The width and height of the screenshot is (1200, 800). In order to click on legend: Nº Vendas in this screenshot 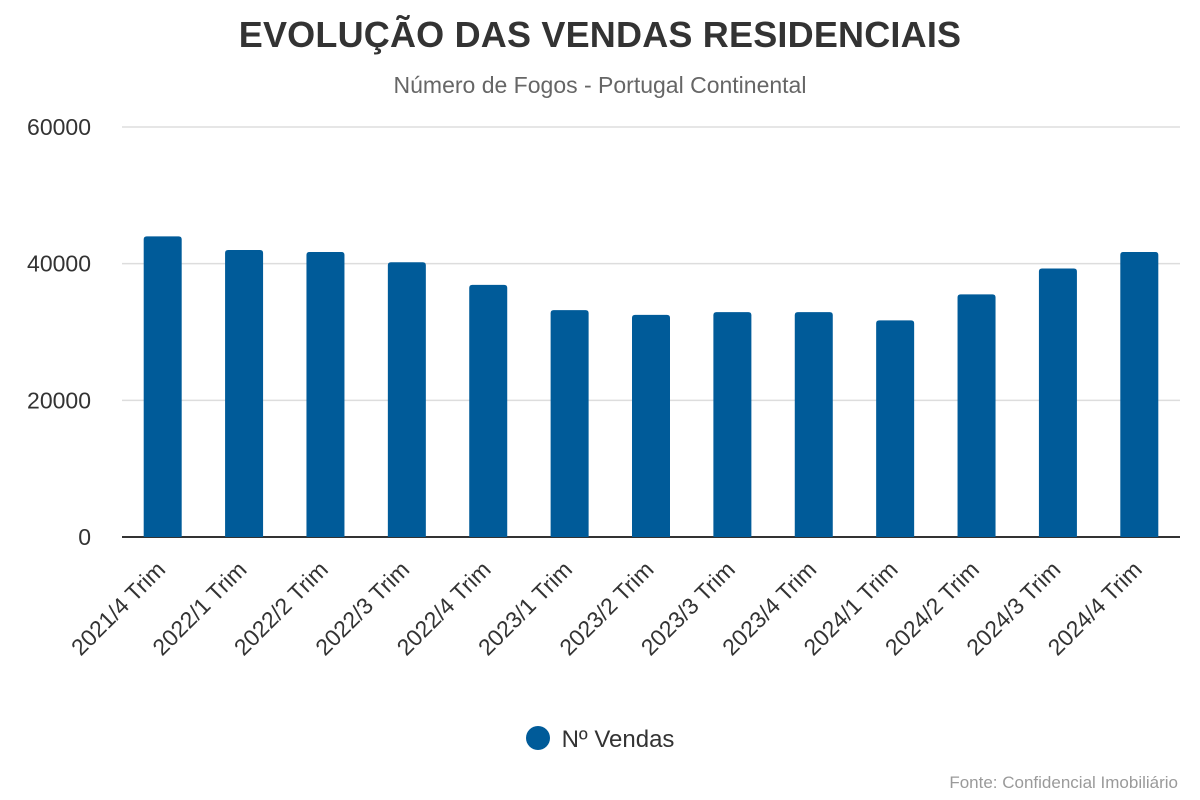, I will do `click(600, 740)`.